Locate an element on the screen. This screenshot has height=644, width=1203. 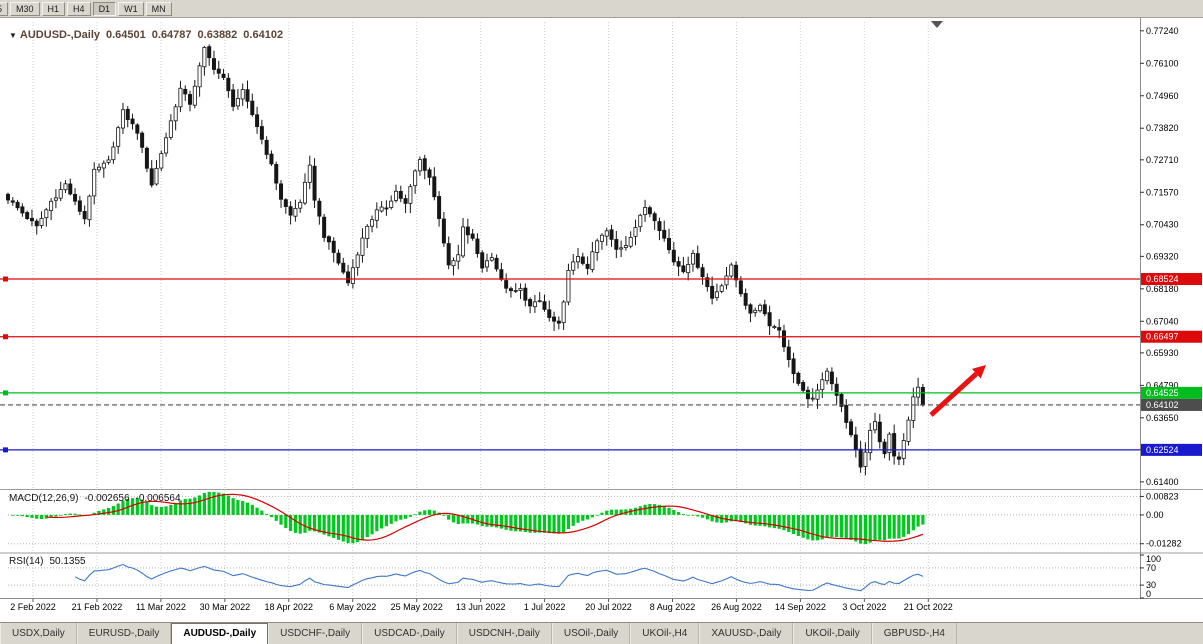
chart-tab-ukoil-h4: UKOil-,H4 is located at coordinates (665, 633).